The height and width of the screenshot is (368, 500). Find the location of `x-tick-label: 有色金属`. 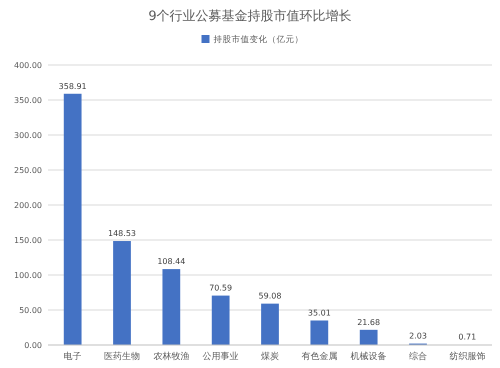

x-tick-label: 有色金属 is located at coordinates (319, 356).